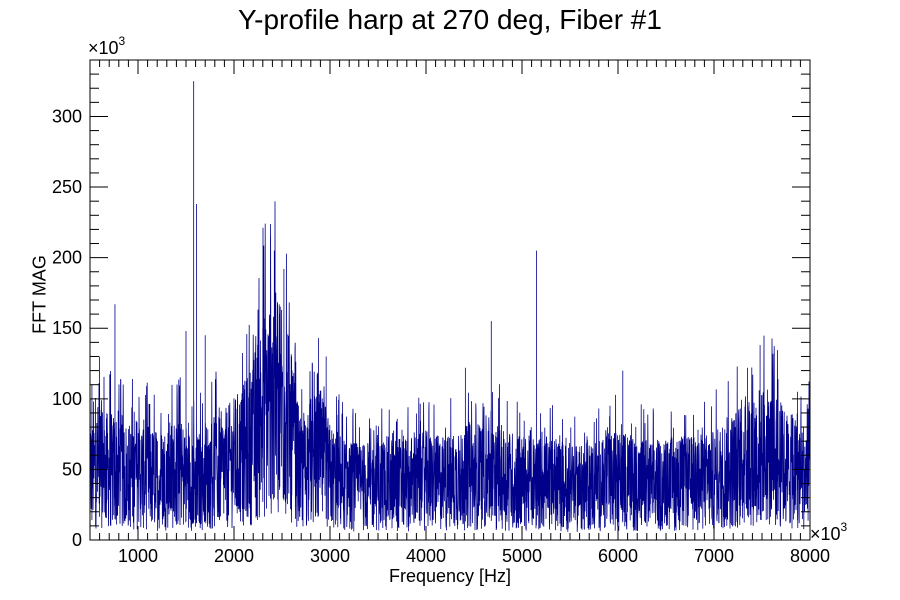 This screenshot has width=900, height=600. Describe the element at coordinates (77, 540) in the screenshot. I see `y-tick-label: 0` at that location.